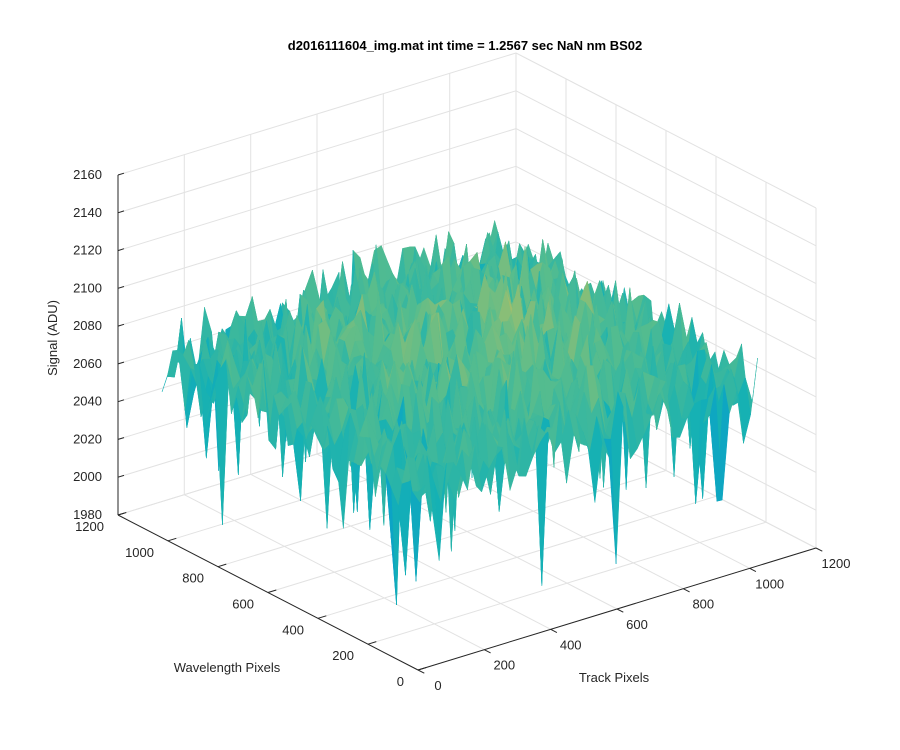 Image resolution: width=900 pixels, height=750 pixels. What do you see at coordinates (769, 583) in the screenshot?
I see `x-tick-label: 1000` at bounding box center [769, 583].